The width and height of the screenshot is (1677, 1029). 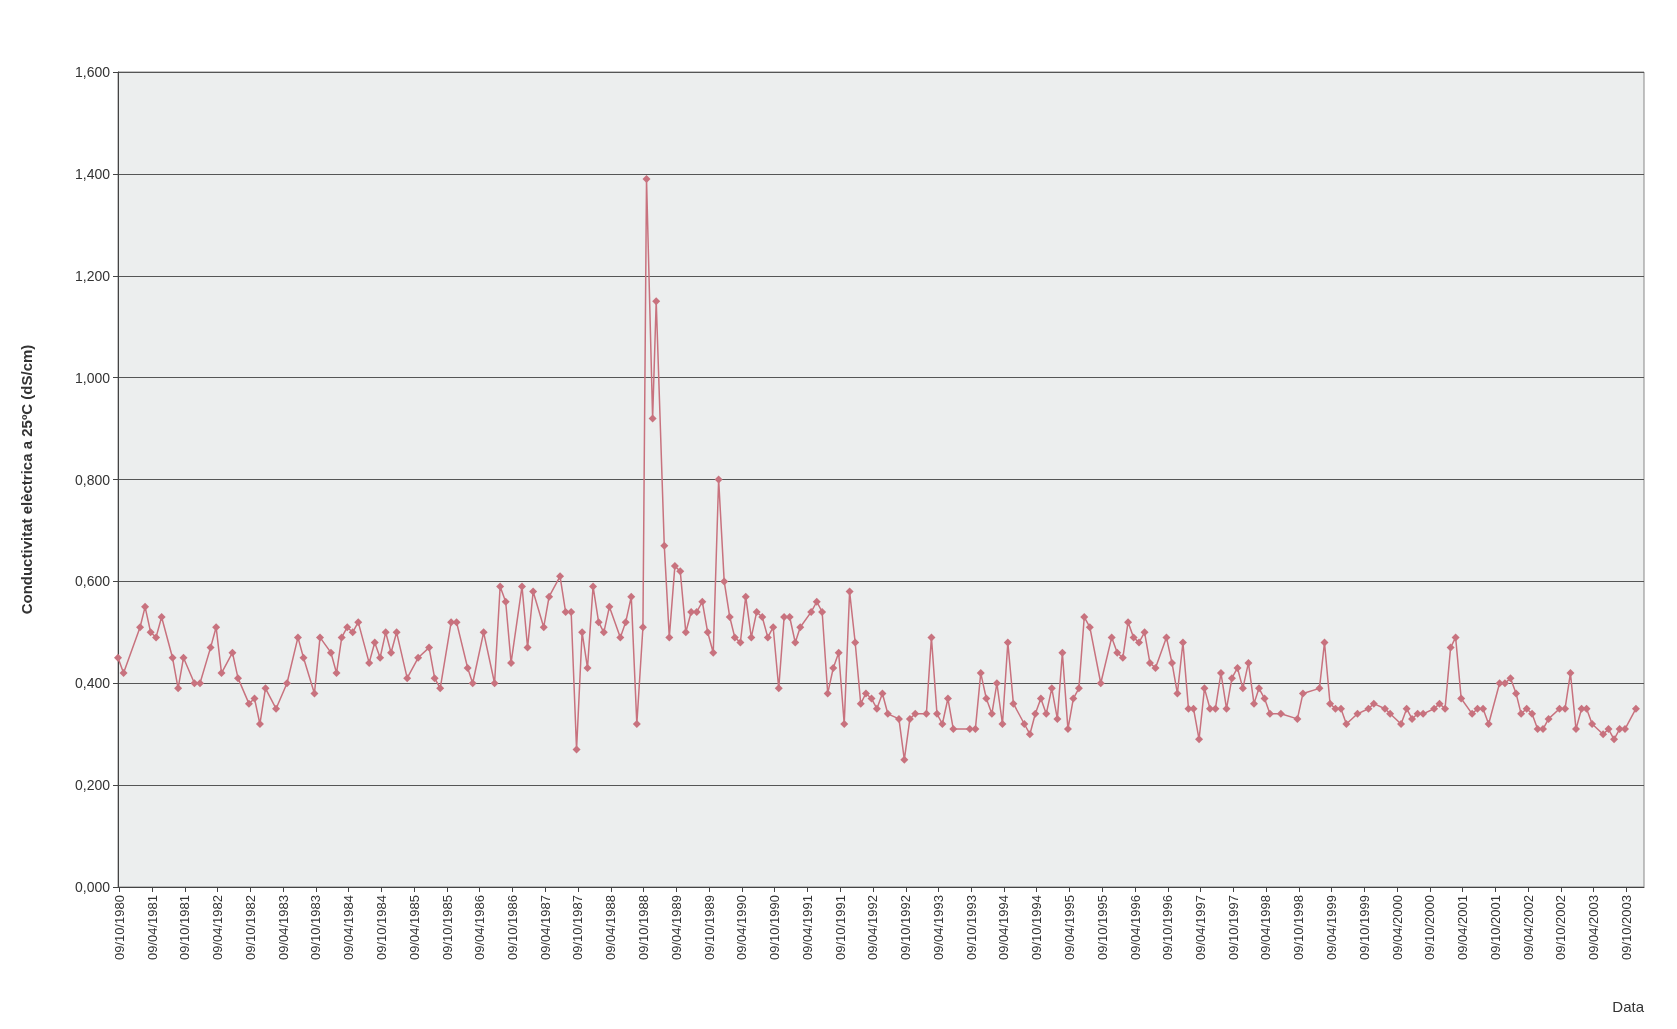 I want to click on x-tick-label: 09/10/1983, so click(x=316, y=928).